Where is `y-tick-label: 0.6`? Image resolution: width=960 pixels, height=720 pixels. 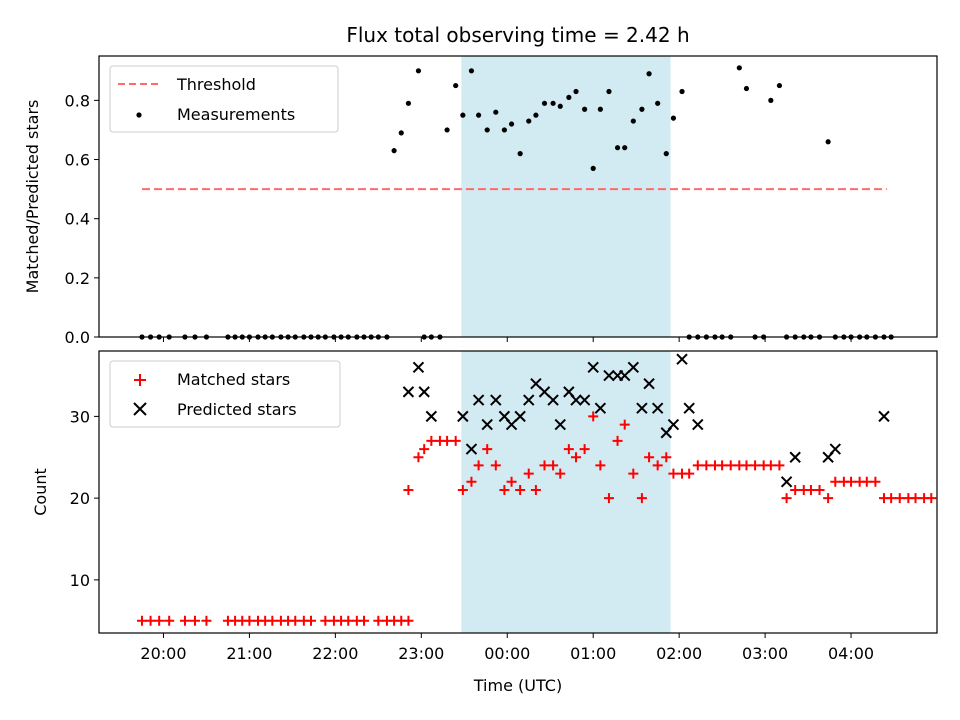 y-tick-label: 0.6 is located at coordinates (77, 160).